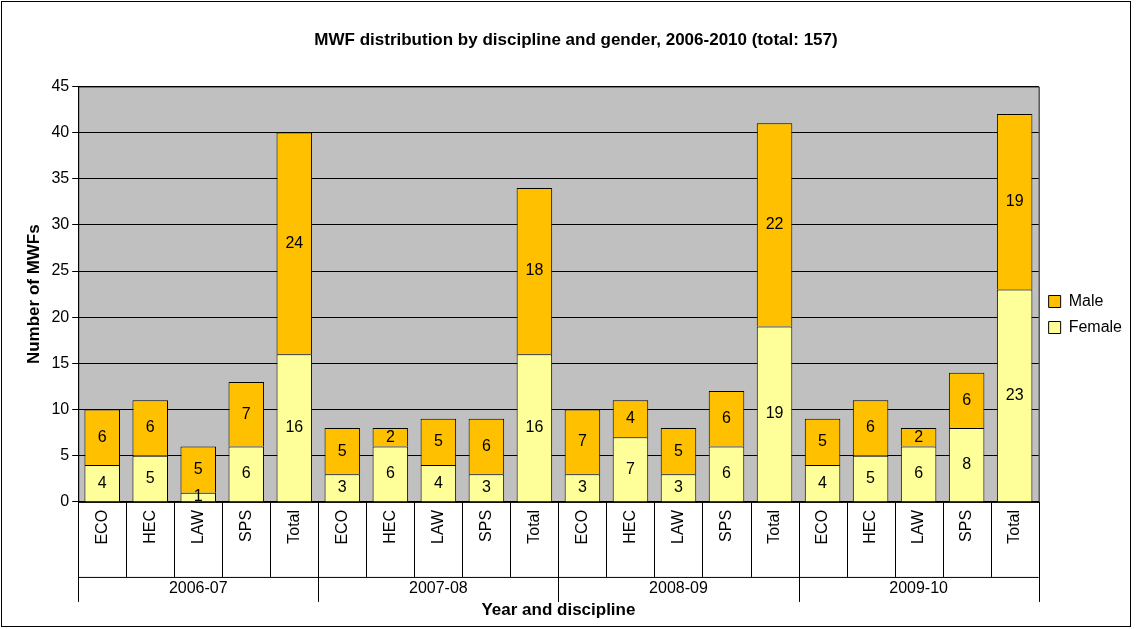 The width and height of the screenshot is (1136, 629). Describe the element at coordinates (294, 242) in the screenshot. I see `data-label: 24` at that location.